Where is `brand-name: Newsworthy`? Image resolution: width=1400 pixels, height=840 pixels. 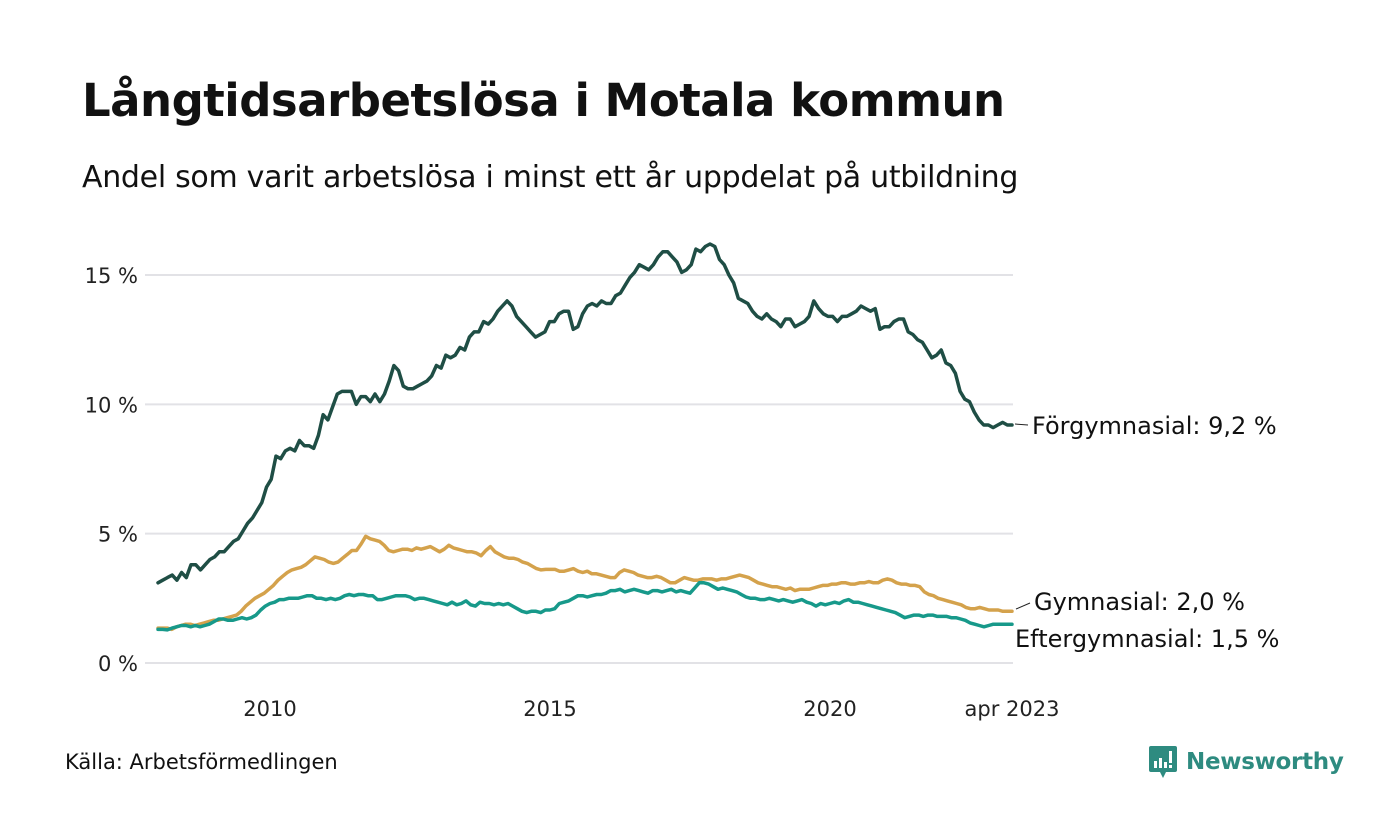
brand-name: Newsworthy is located at coordinates (1265, 762).